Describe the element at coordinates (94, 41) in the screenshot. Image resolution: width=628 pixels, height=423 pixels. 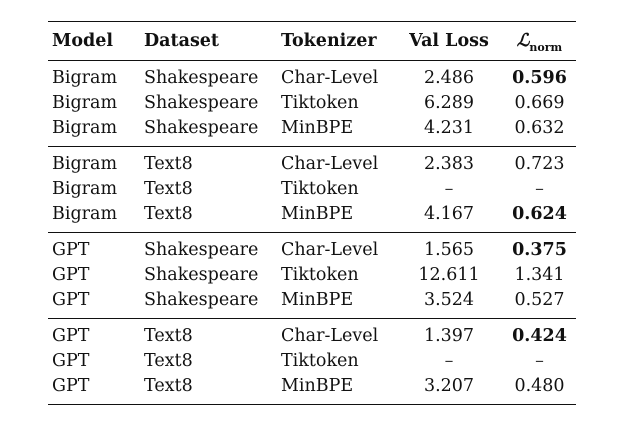
I see `header-model: Model` at that location.